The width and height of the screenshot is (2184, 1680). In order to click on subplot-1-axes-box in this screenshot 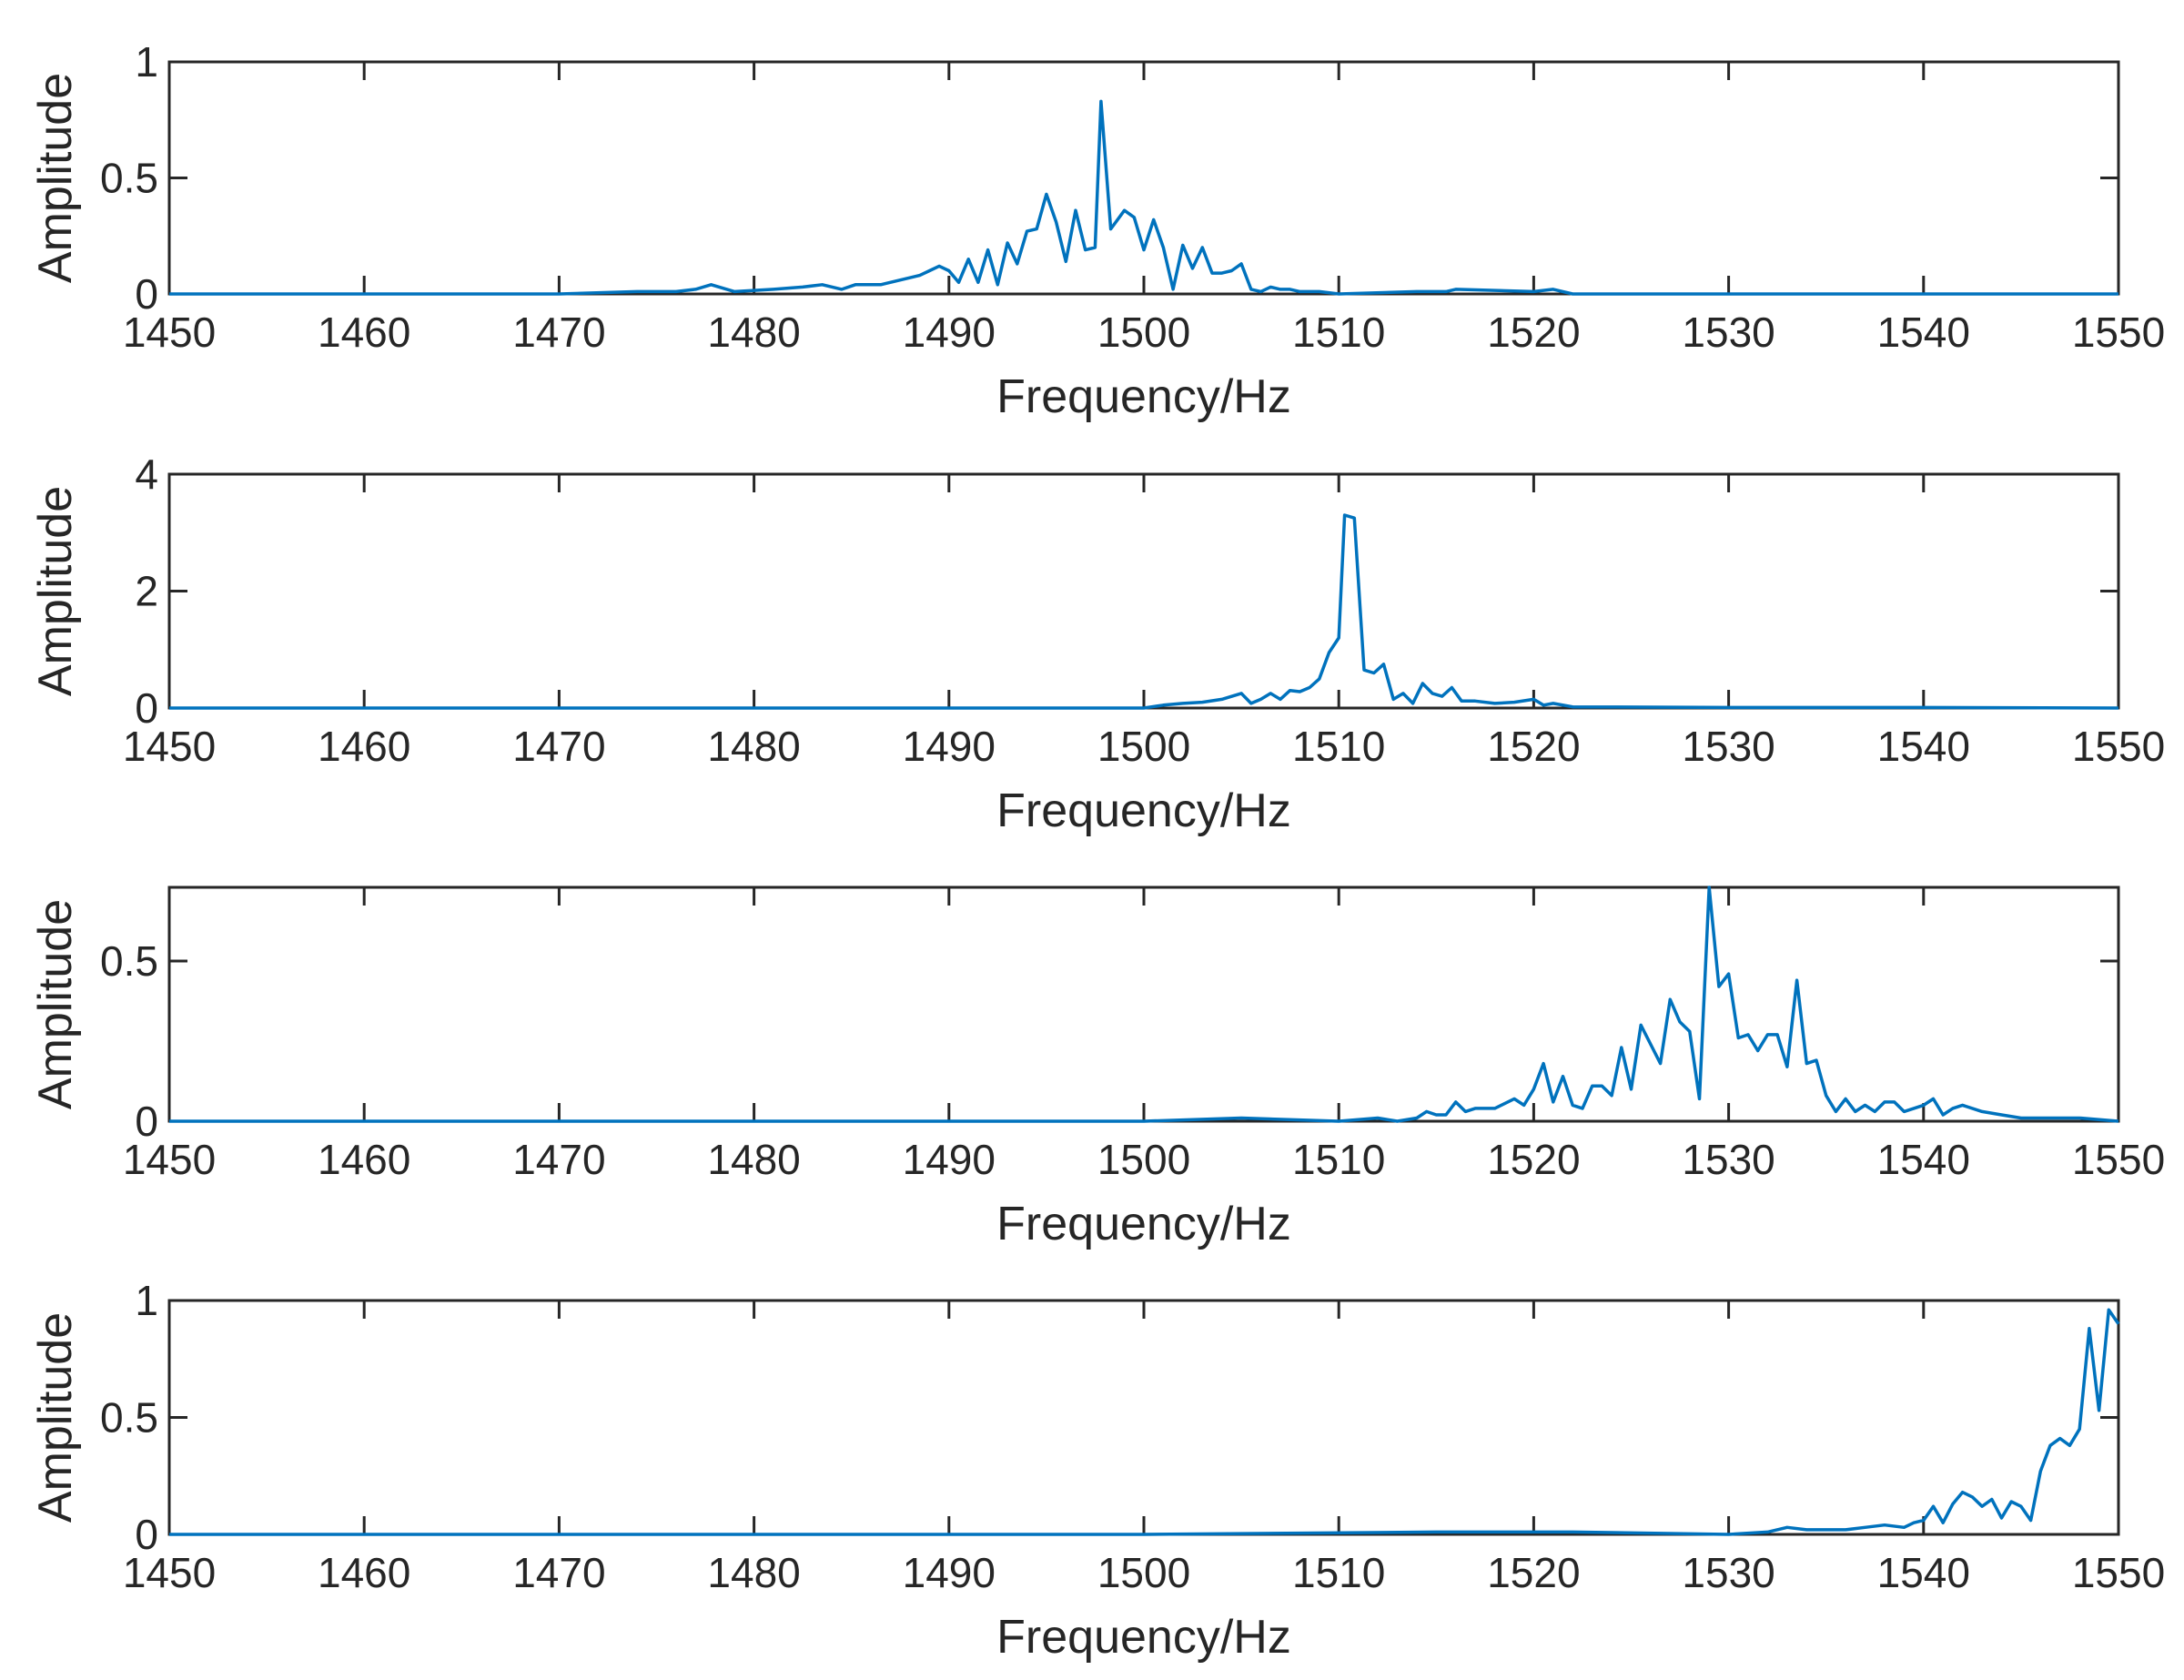, I will do `click(1143, 178)`.